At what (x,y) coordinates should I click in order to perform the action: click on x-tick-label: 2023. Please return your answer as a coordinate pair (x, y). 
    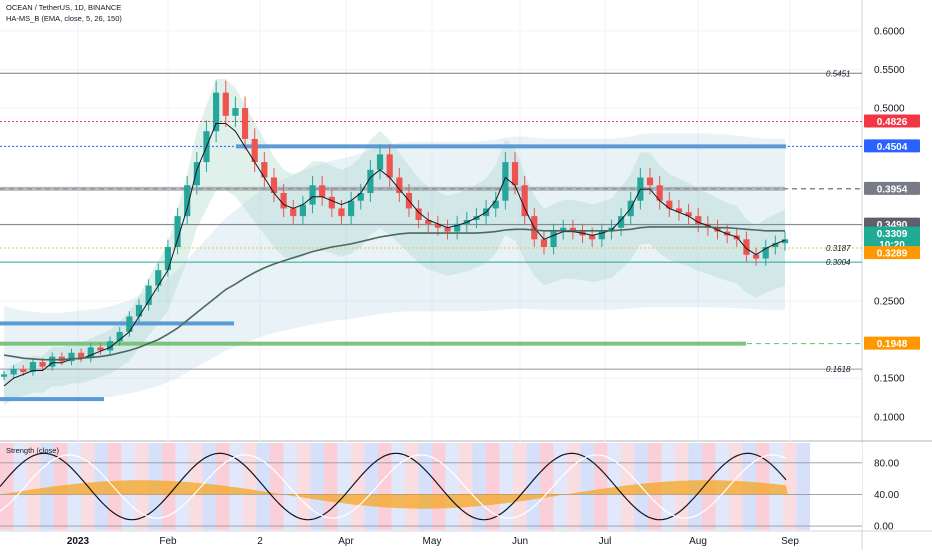
    Looking at the image, I should click on (78, 541).